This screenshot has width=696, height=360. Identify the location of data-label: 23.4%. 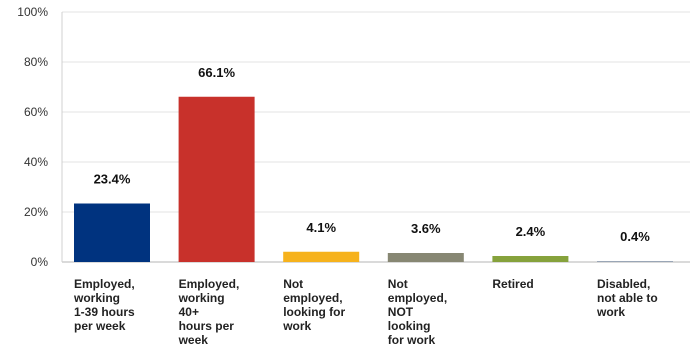
(112, 179).